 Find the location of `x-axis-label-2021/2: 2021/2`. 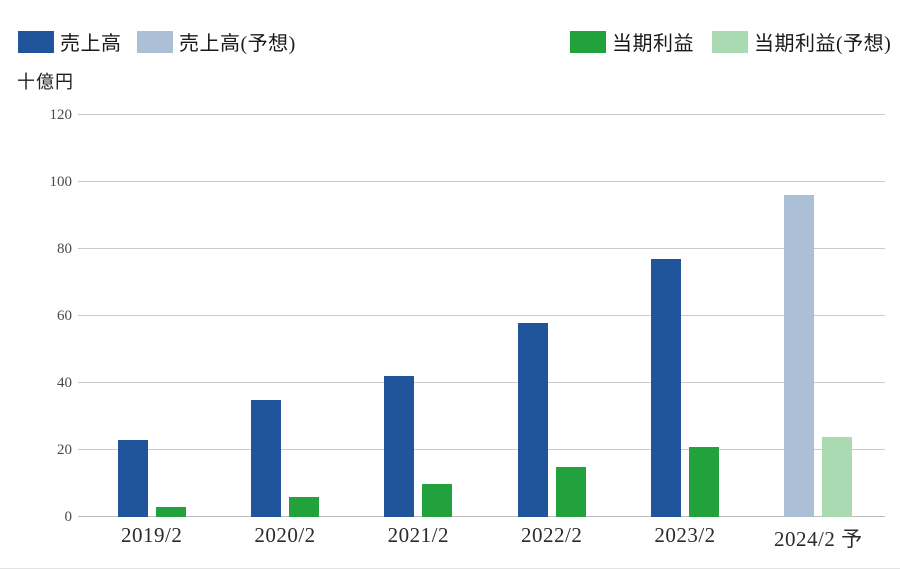

x-axis-label-2021/2: 2021/2 is located at coordinates (418, 535).